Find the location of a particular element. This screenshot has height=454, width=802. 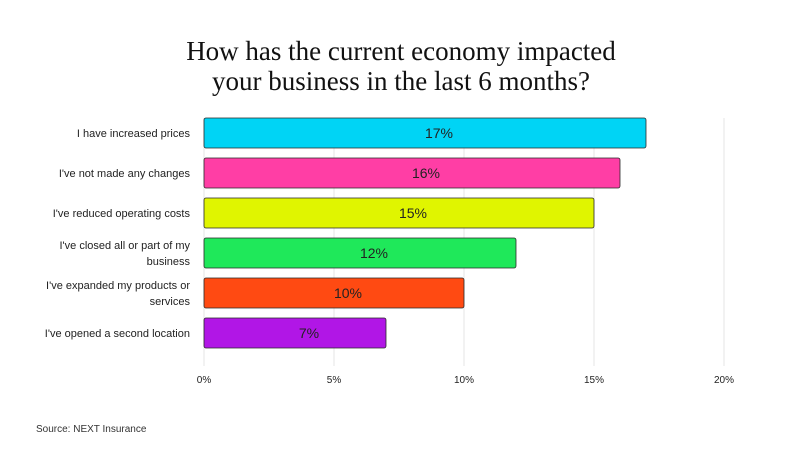

category-label: I've opened a second location is located at coordinates (117, 334).